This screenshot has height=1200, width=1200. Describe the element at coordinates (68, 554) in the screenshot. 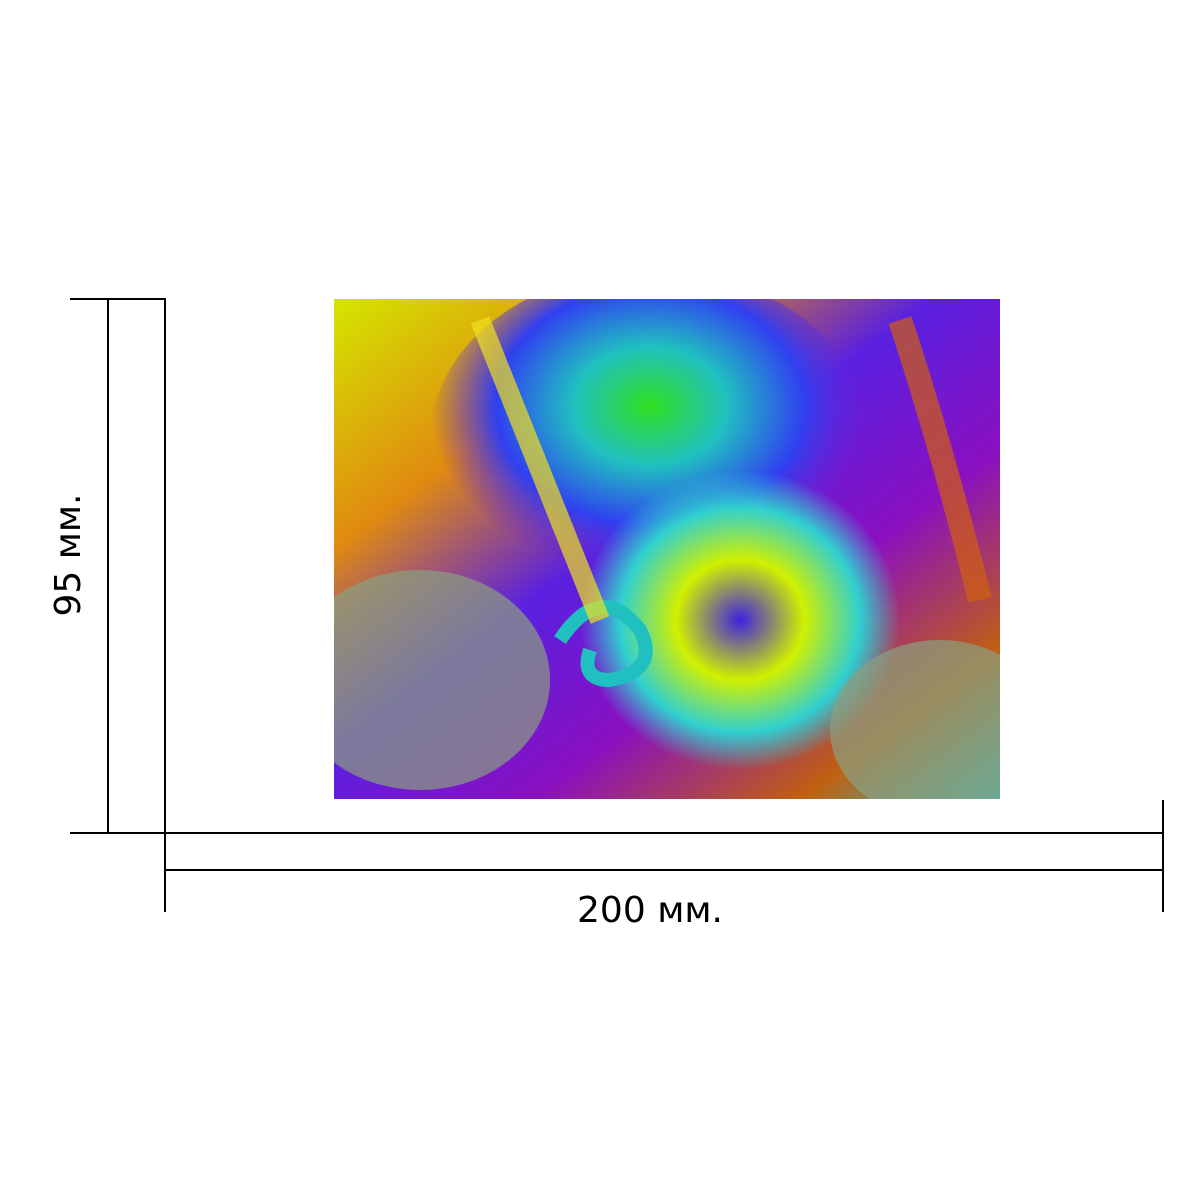

I see `height-label: 95 мм.` at that location.